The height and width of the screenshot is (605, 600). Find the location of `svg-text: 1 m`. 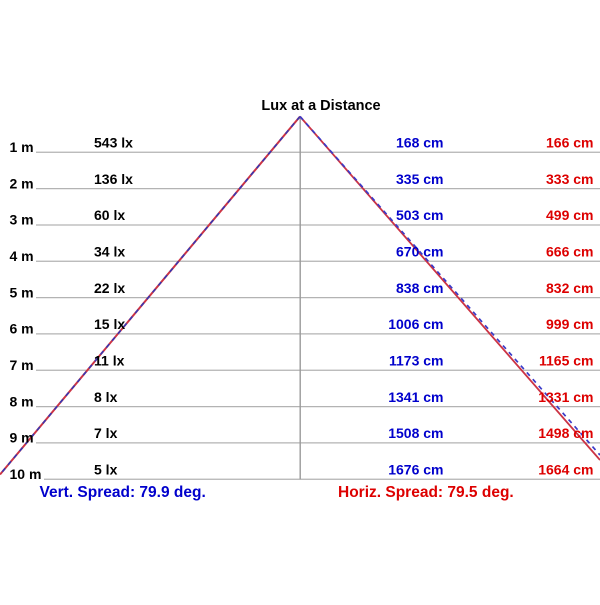

svg-text: 1 m is located at coordinates (22, 147).